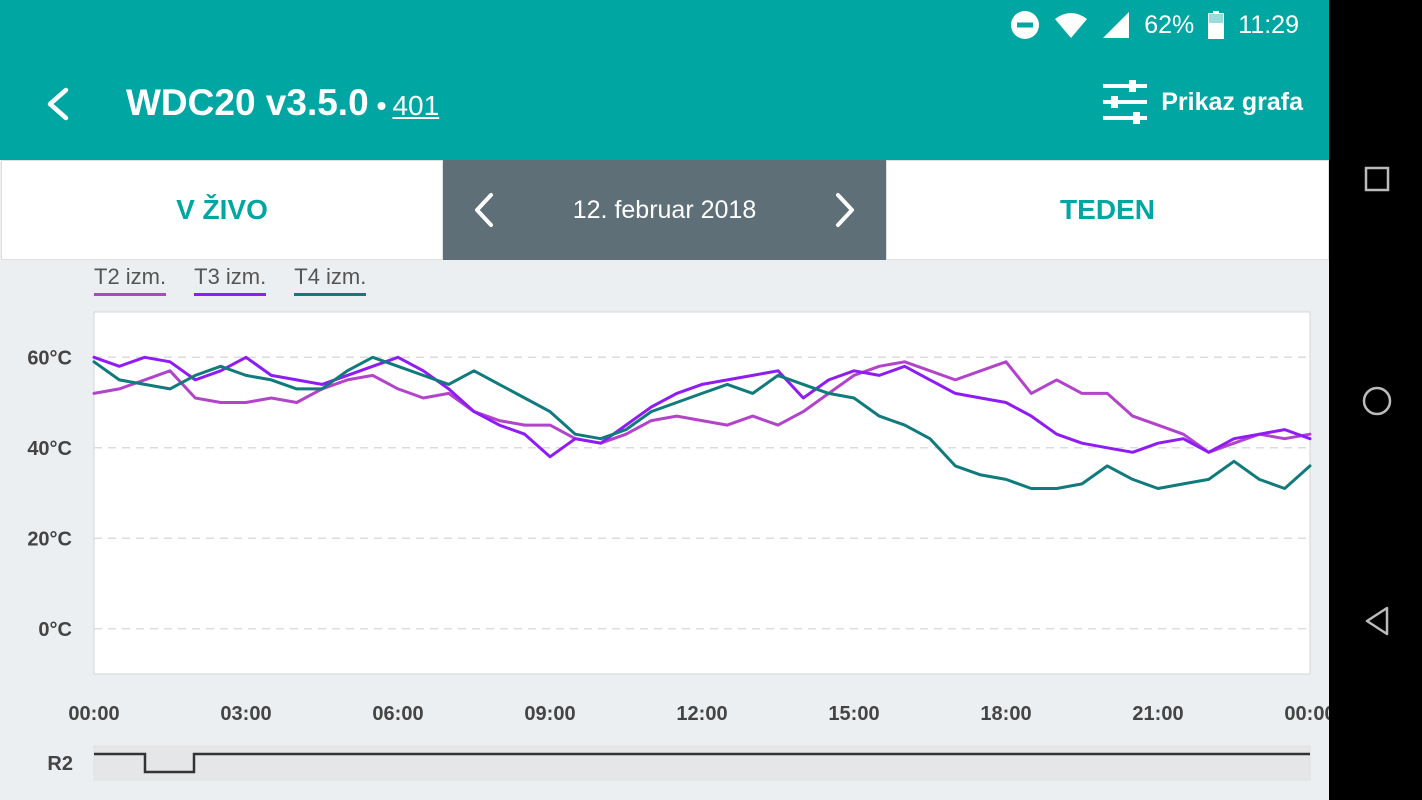 This screenshot has height=800, width=1422. I want to click on y-tick-label: 20°C, so click(49, 539).